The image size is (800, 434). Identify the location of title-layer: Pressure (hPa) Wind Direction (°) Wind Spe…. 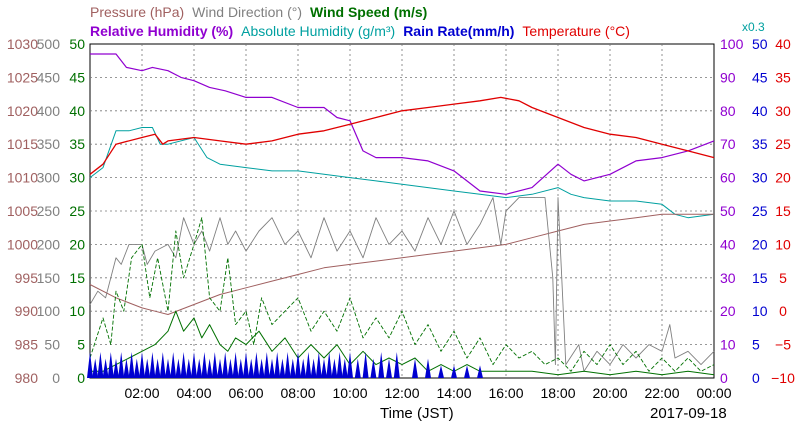
(360, 21).